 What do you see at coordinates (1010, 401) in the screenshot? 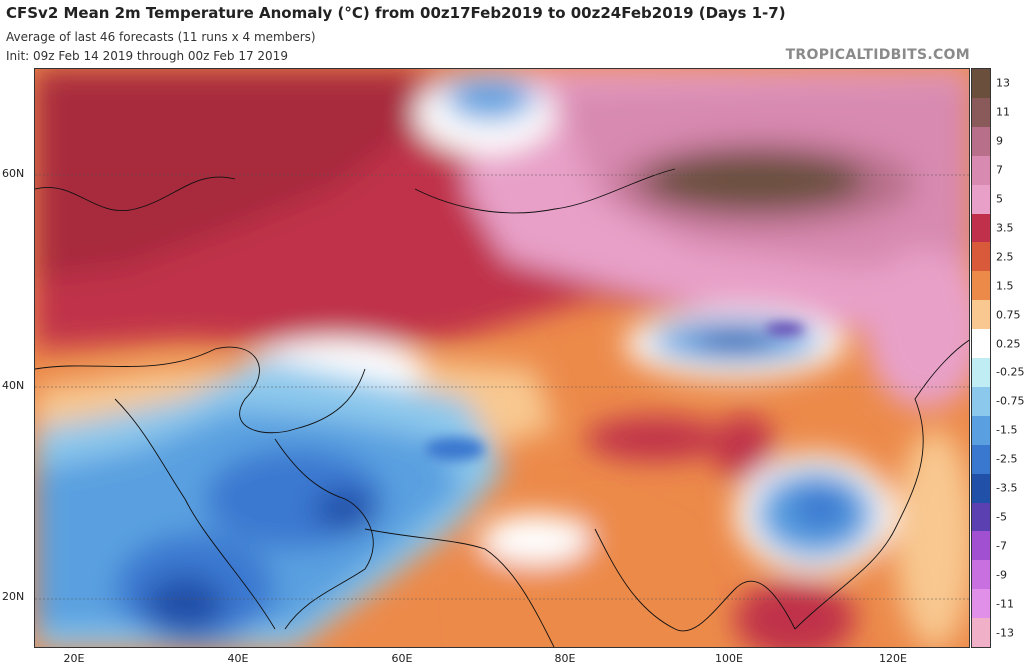
I see `colorbar-label: -0.75` at bounding box center [1010, 401].